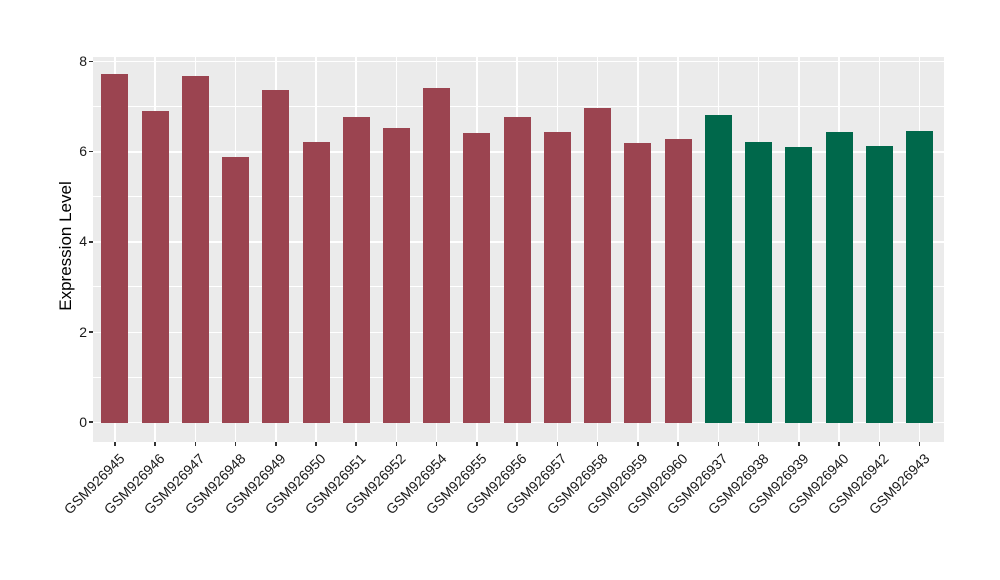 The width and height of the screenshot is (1000, 580). I want to click on y-tick-label: 8, so click(83, 60).